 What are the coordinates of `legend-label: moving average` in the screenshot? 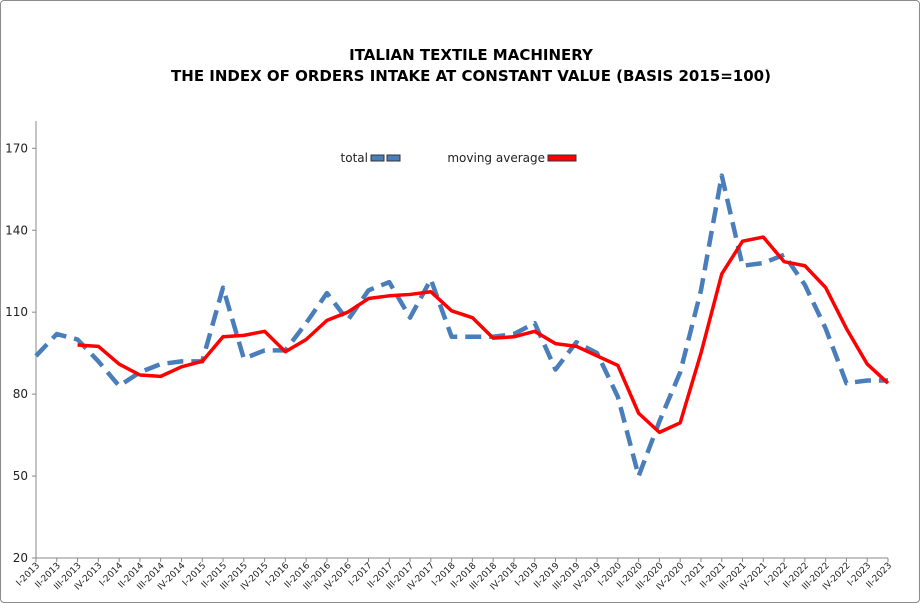 It's located at (496, 158).